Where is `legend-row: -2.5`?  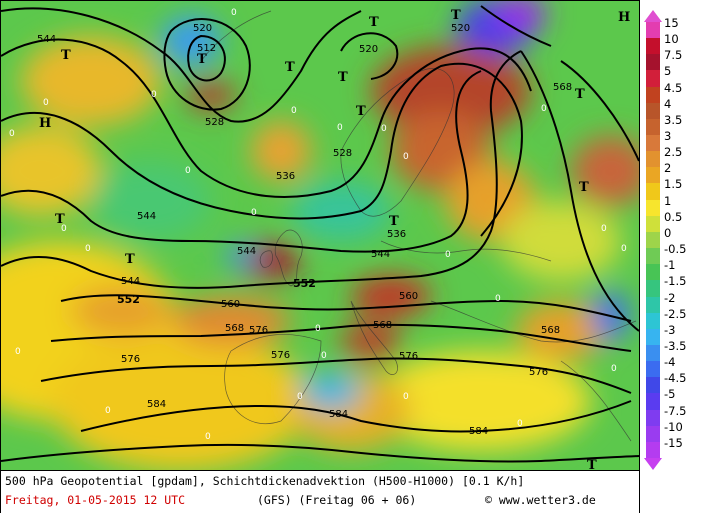
legend-row: -2.5 is located at coordinates (674, 318).